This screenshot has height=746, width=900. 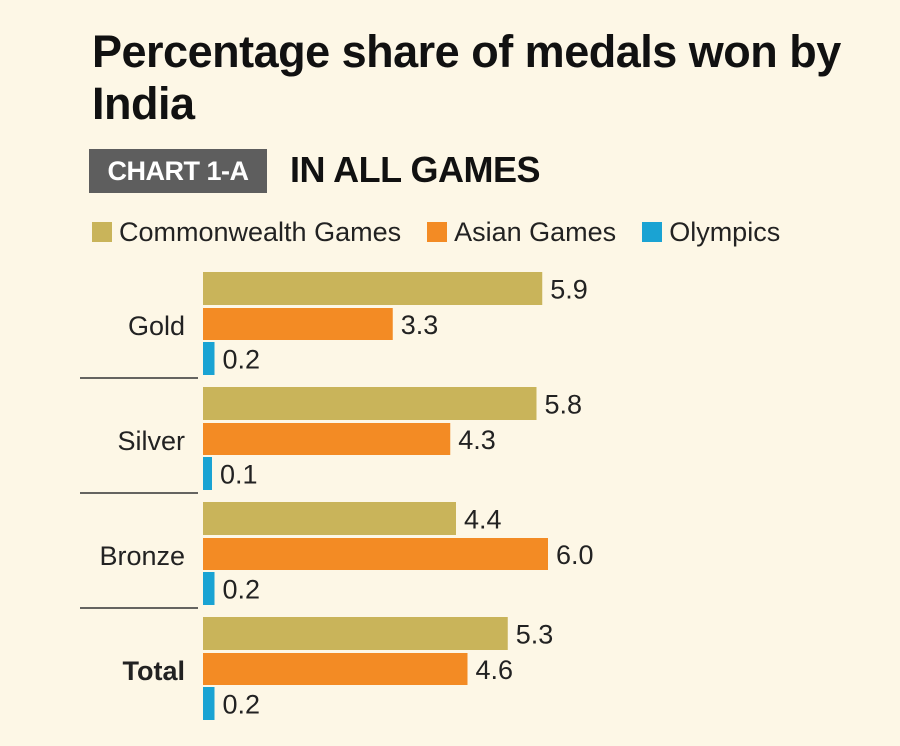 I want to click on value-label-bronze-commonwealth: 4.4, so click(x=483, y=520).